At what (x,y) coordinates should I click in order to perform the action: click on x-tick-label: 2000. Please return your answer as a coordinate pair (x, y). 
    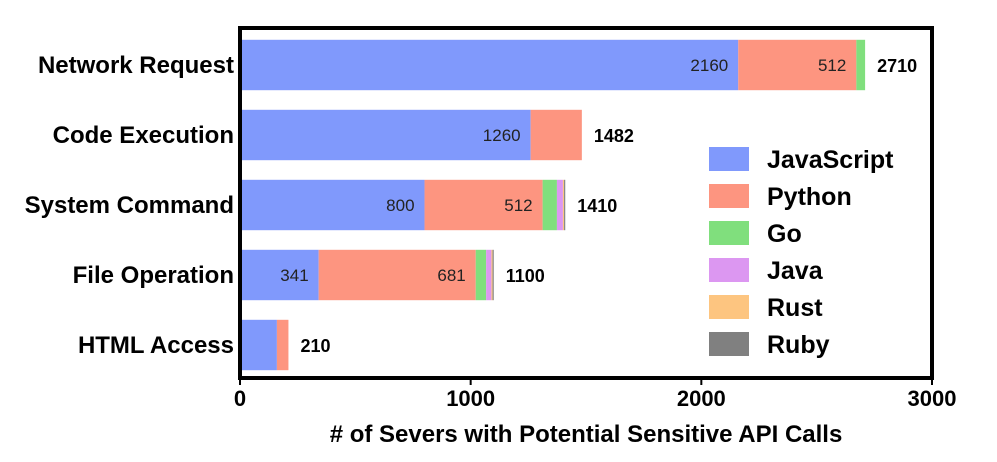
    Looking at the image, I should click on (701, 398).